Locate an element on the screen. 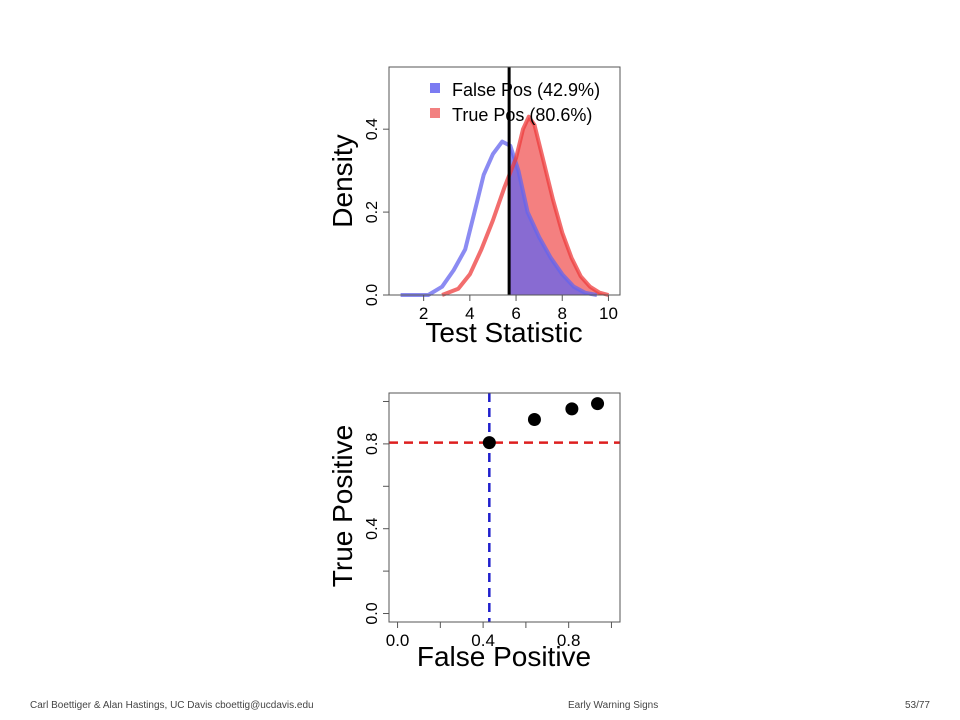 This screenshot has height=720, width=960. density-plot-box is located at coordinates (504, 181).